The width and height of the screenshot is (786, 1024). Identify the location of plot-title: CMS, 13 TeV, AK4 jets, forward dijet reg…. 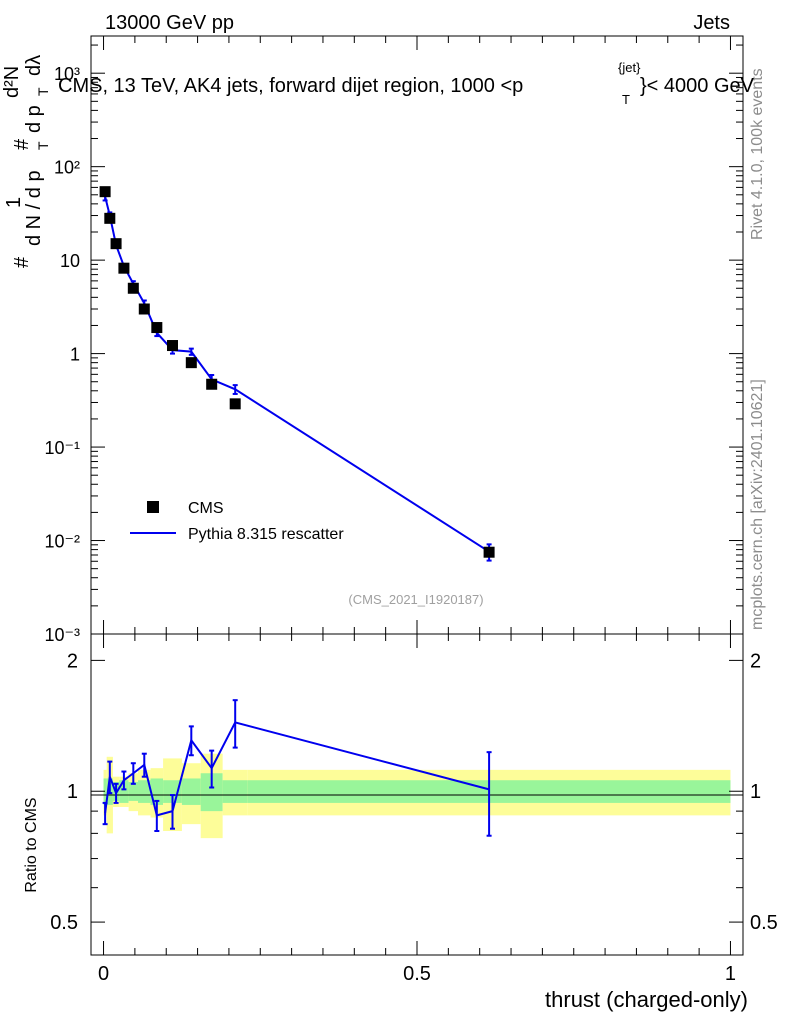
(406, 83).